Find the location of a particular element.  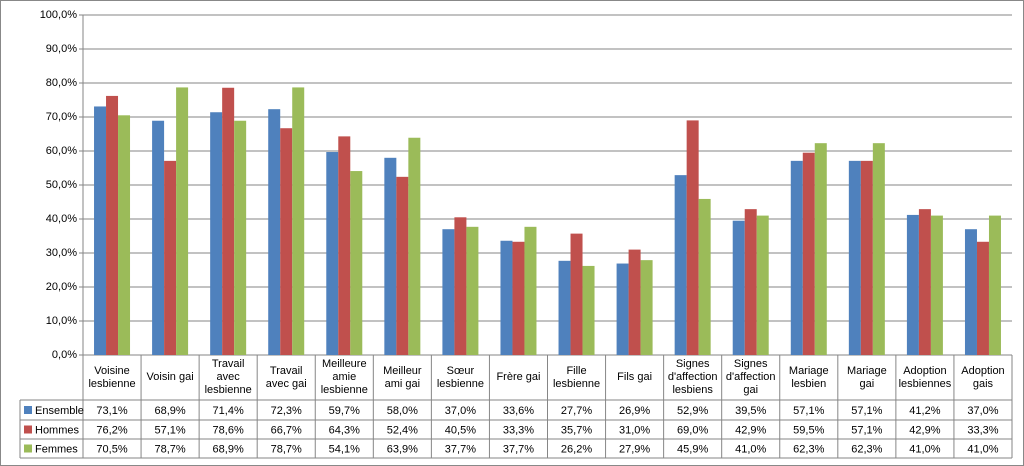

x-tick-label: Fille lesbienne is located at coordinates (576, 377).